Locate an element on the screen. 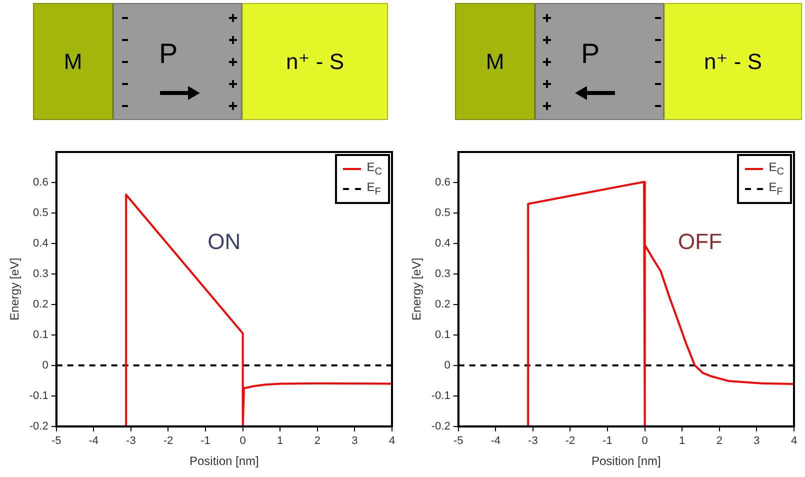 This screenshot has width=805, height=477. annotation: ON is located at coordinates (224, 241).